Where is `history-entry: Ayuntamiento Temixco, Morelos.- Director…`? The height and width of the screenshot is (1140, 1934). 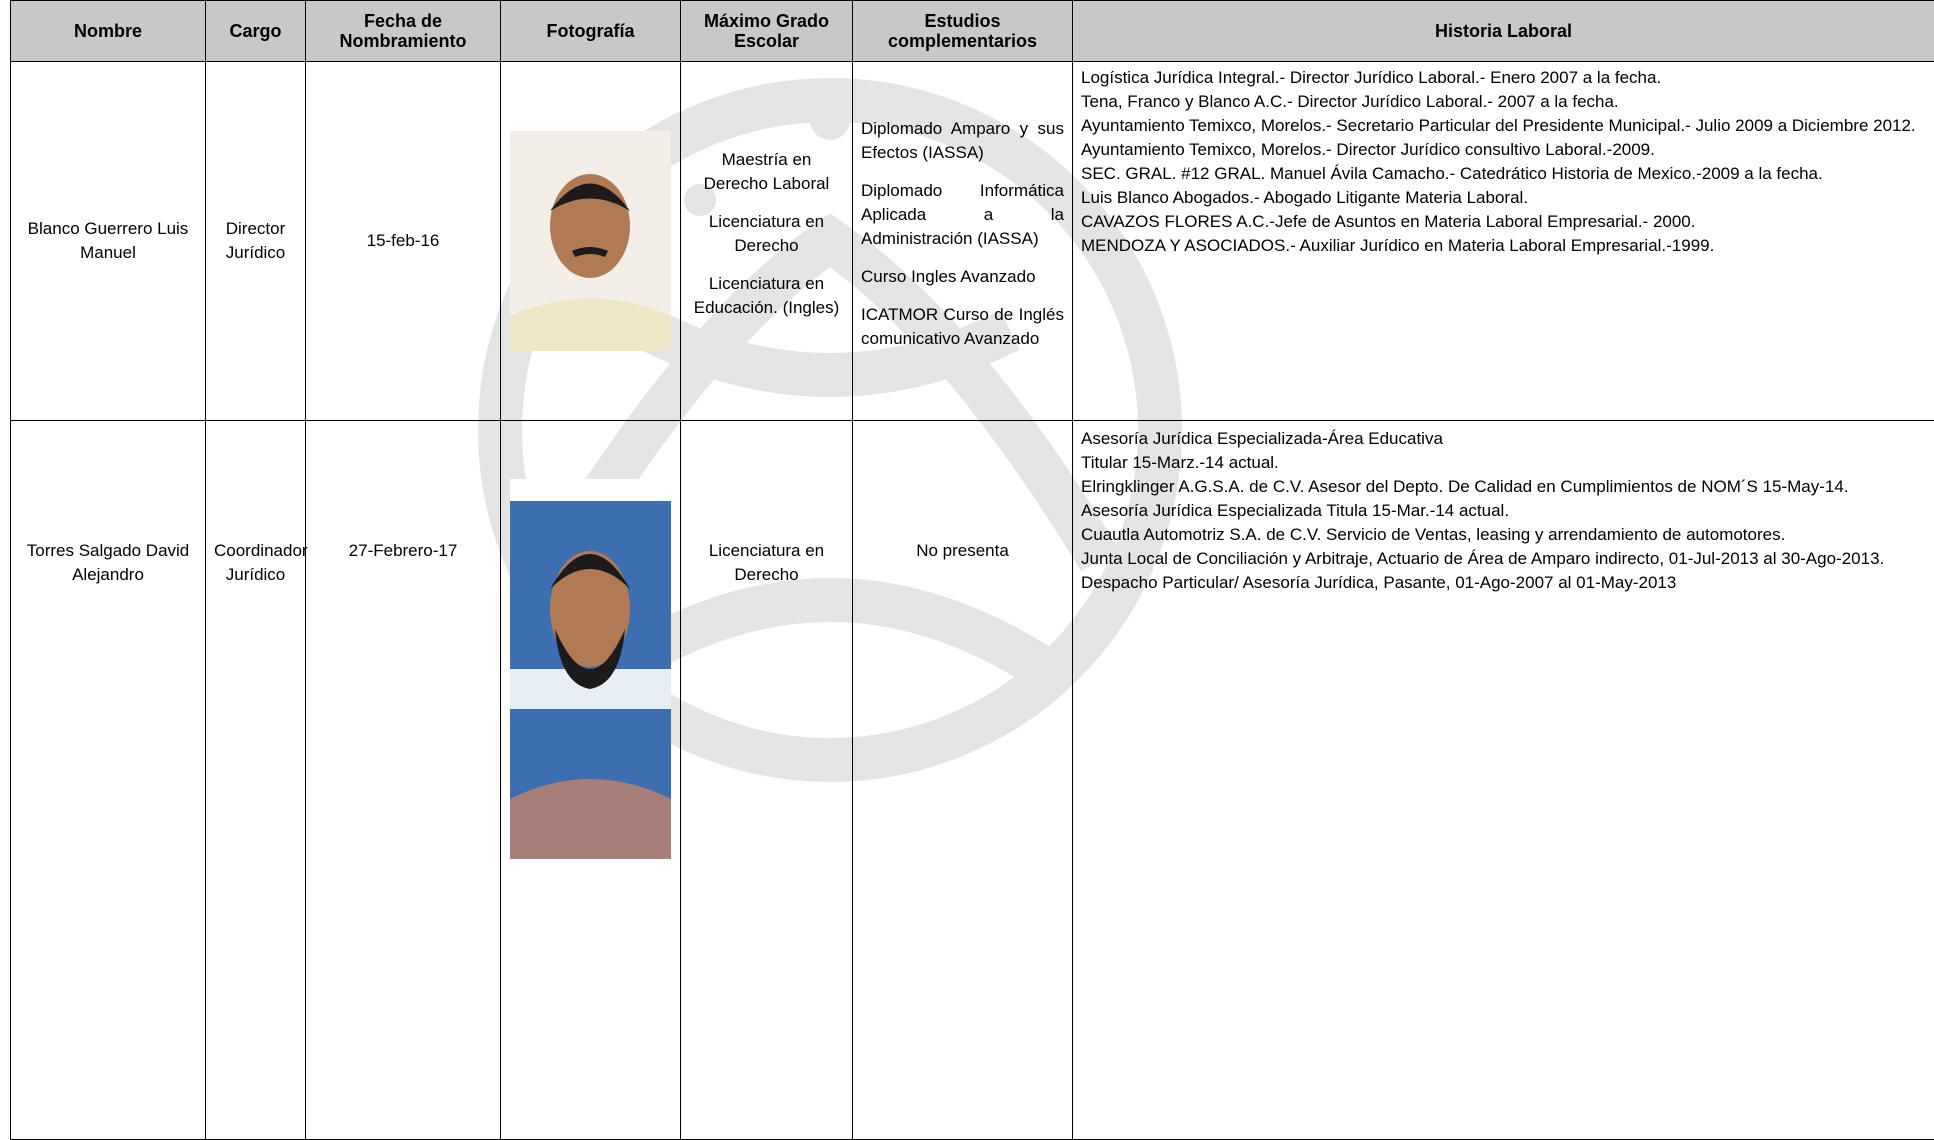
history-entry: Ayuntamiento Temixco, Morelos.- Director… is located at coordinates (1503, 150).